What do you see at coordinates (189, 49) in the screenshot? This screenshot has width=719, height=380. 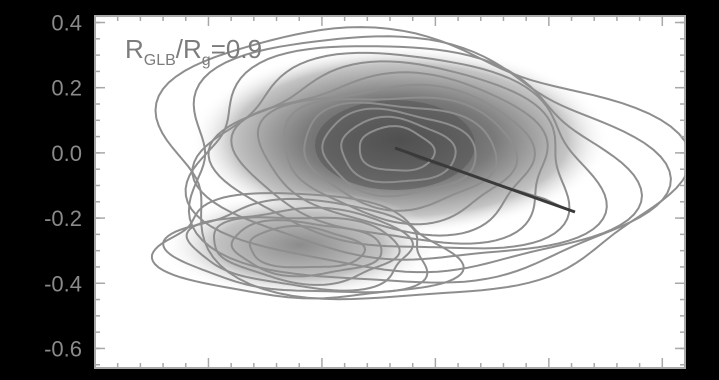 I see `annotation-mid: /R` at bounding box center [189, 49].